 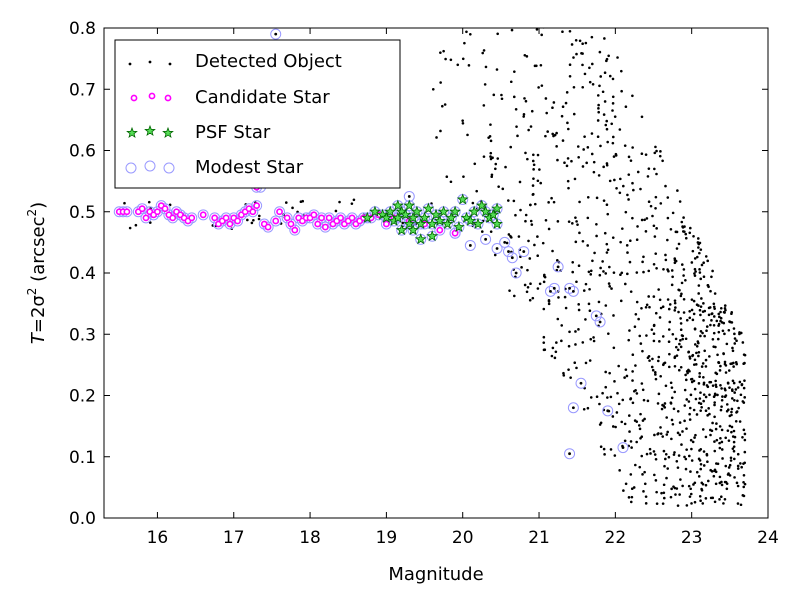 I want to click on legend-marker-detected, so click(x=130, y=64).